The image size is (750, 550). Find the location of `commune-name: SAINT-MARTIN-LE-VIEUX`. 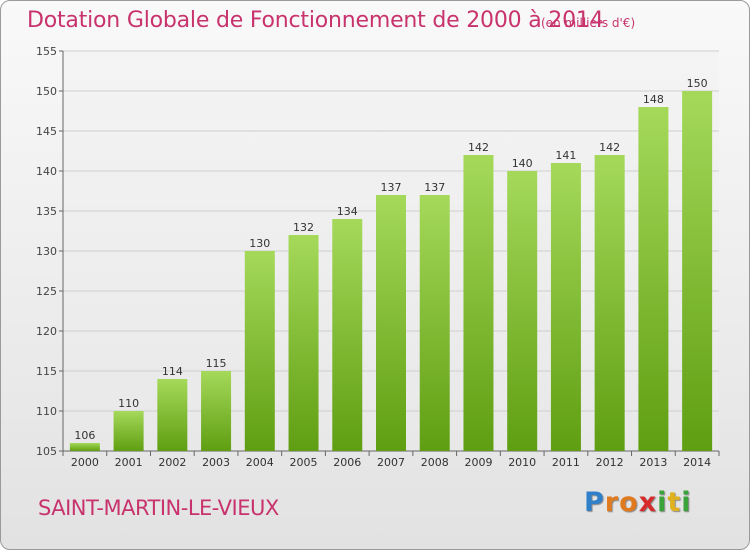

commune-name: SAINT-MARTIN-LE-VIEUX is located at coordinates (158, 508).